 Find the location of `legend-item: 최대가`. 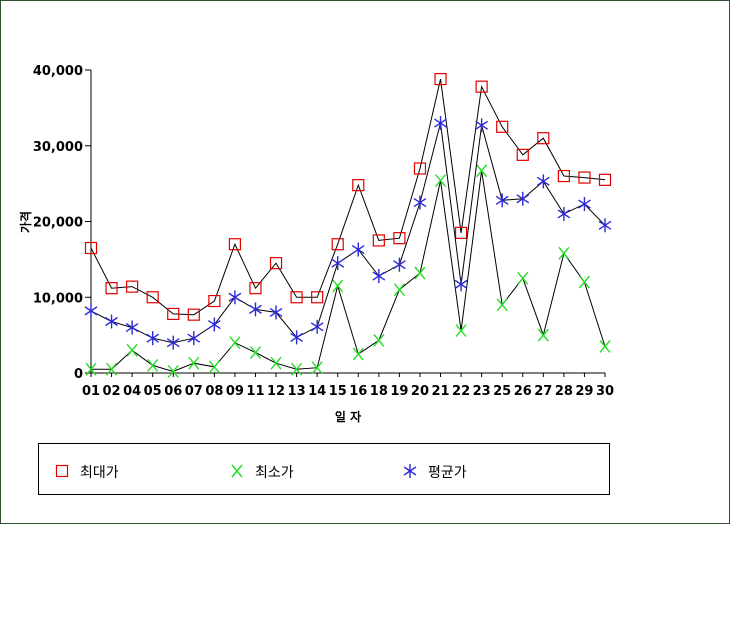

legend-item: 최대가 is located at coordinates (87, 472).